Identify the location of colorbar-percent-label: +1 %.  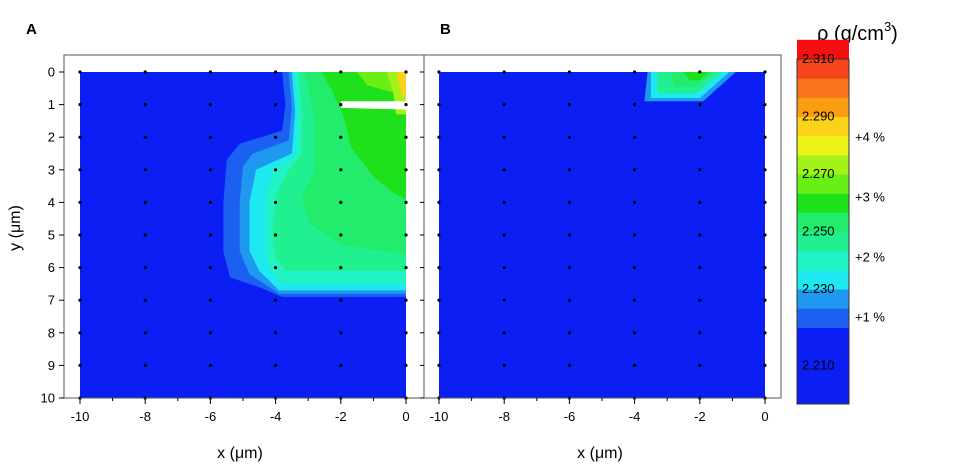
(870, 317).